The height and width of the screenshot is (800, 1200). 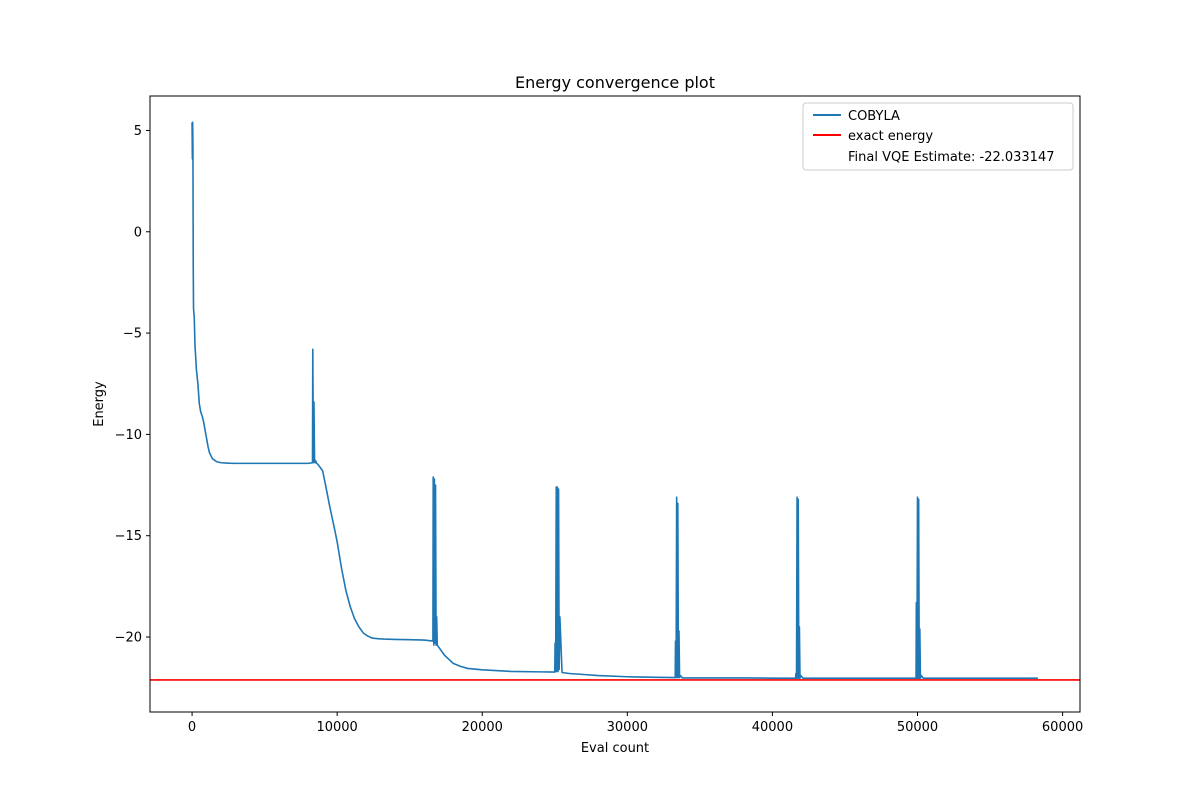 What do you see at coordinates (917, 727) in the screenshot?
I see `x-tick-label: 50000` at bounding box center [917, 727].